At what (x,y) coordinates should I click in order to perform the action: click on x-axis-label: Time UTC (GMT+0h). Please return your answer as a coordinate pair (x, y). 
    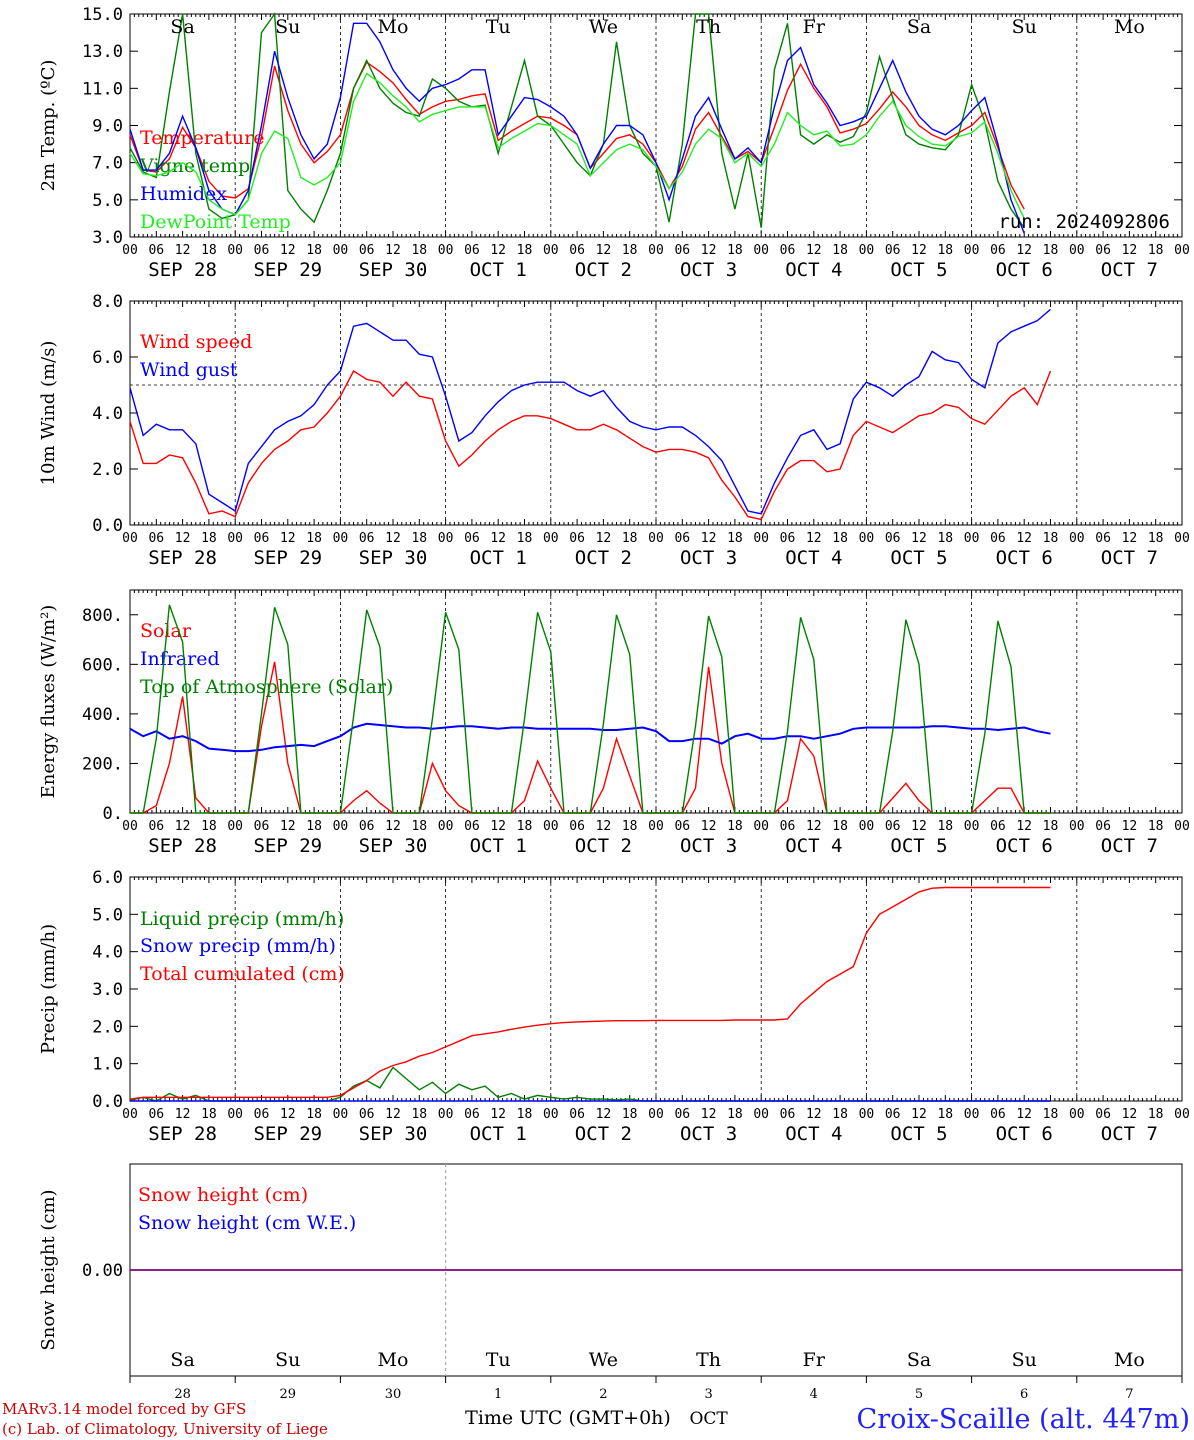
    Looking at the image, I should click on (568, 1418).